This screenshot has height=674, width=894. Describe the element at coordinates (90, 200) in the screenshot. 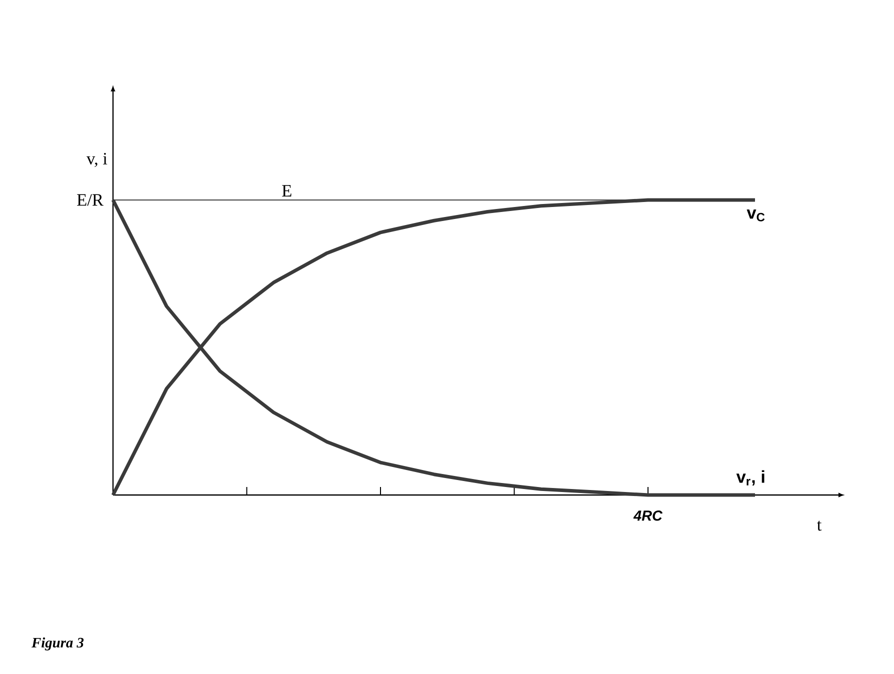

I see `text: E/R` at that location.